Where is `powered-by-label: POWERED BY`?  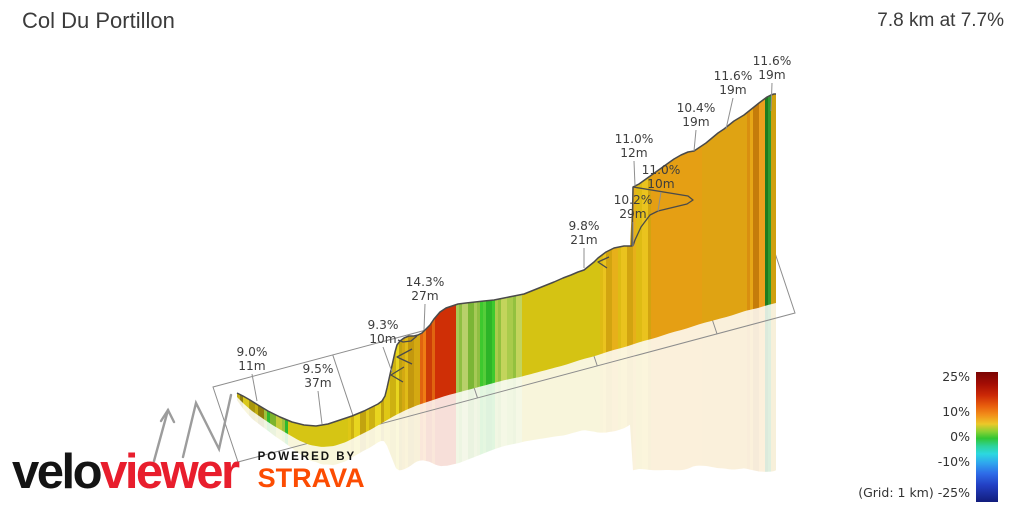
powered-by-label: POWERED BY is located at coordinates (307, 456).